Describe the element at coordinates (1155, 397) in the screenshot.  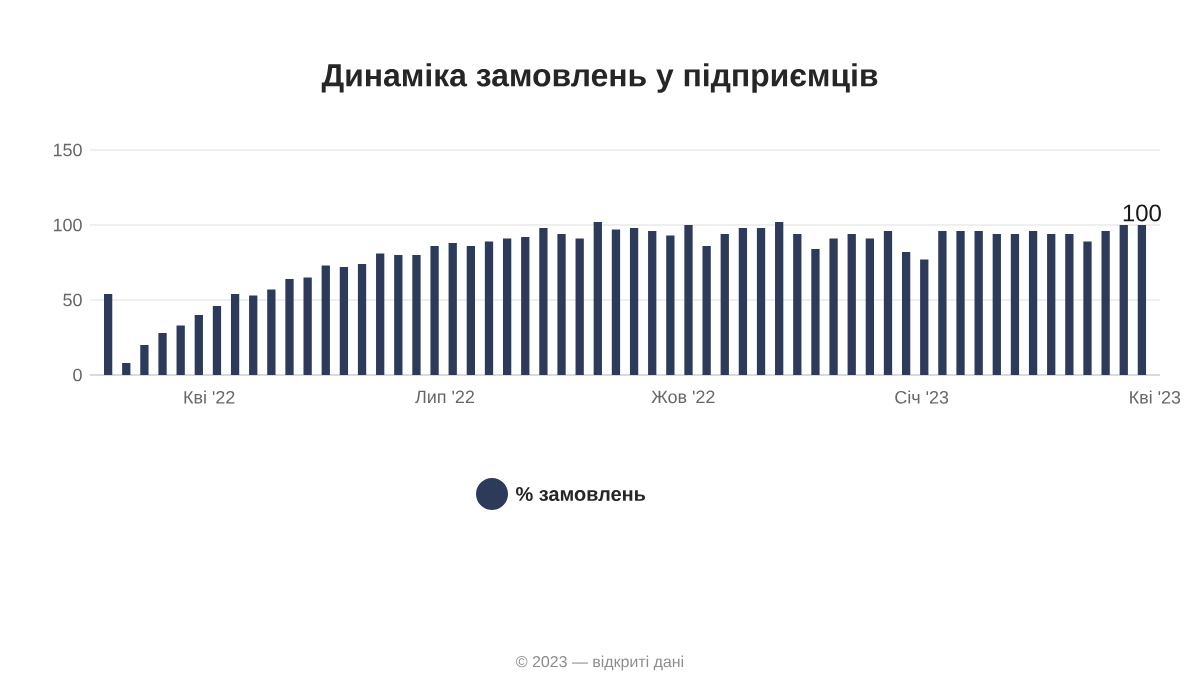
I see `x-tick-label: Кві '23` at that location.